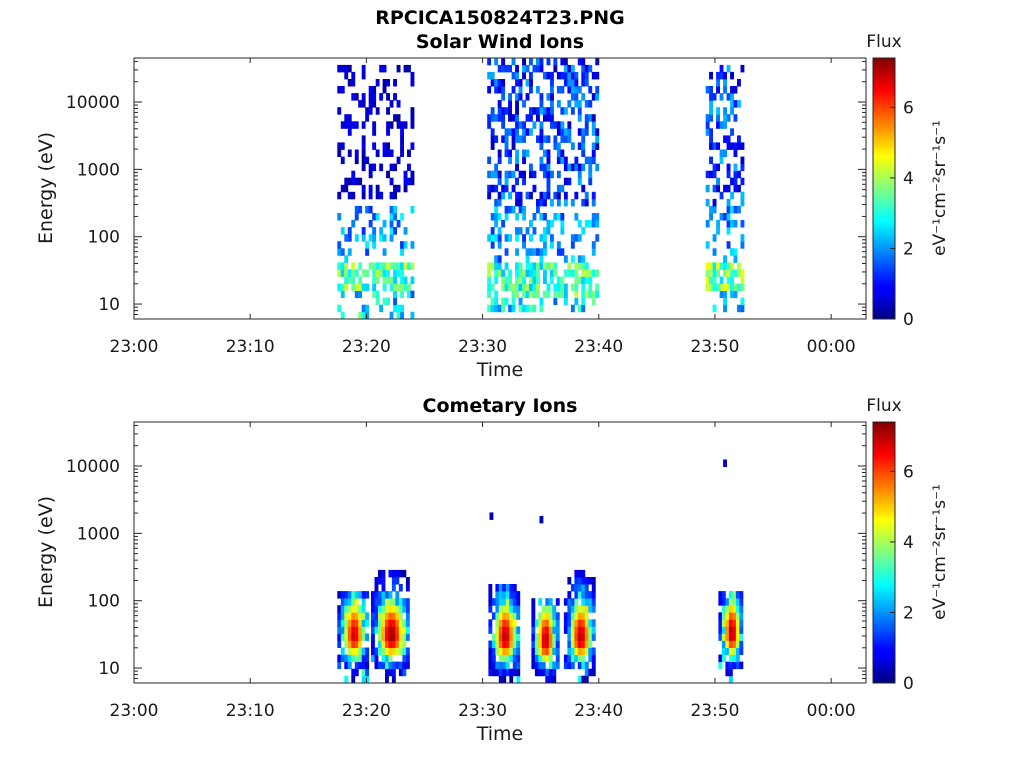  I want to click on colorbar-tick-label: 0, so click(908, 320).